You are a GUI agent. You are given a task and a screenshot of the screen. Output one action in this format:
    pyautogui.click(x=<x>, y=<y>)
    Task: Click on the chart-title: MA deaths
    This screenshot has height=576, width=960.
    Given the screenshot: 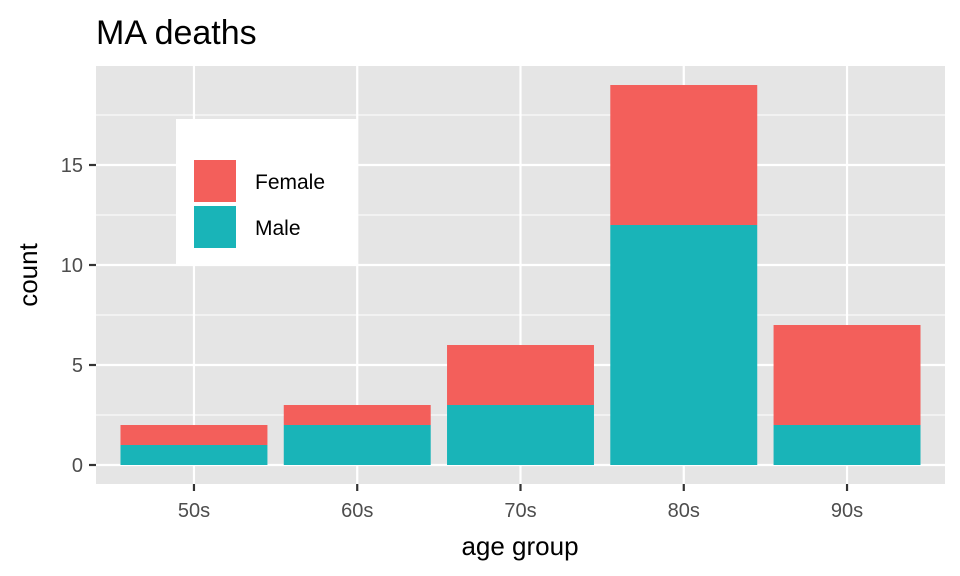 What is the action you would take?
    pyautogui.click(x=176, y=33)
    